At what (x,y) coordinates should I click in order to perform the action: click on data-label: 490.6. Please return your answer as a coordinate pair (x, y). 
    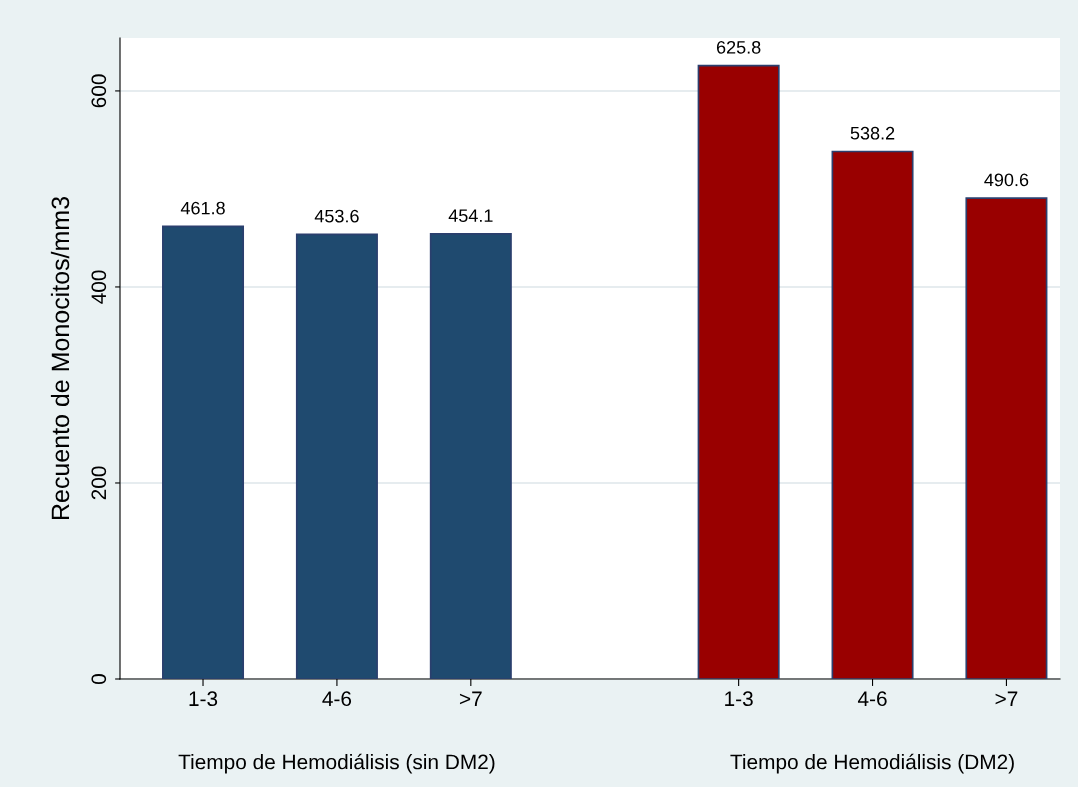
    Looking at the image, I should click on (1006, 180).